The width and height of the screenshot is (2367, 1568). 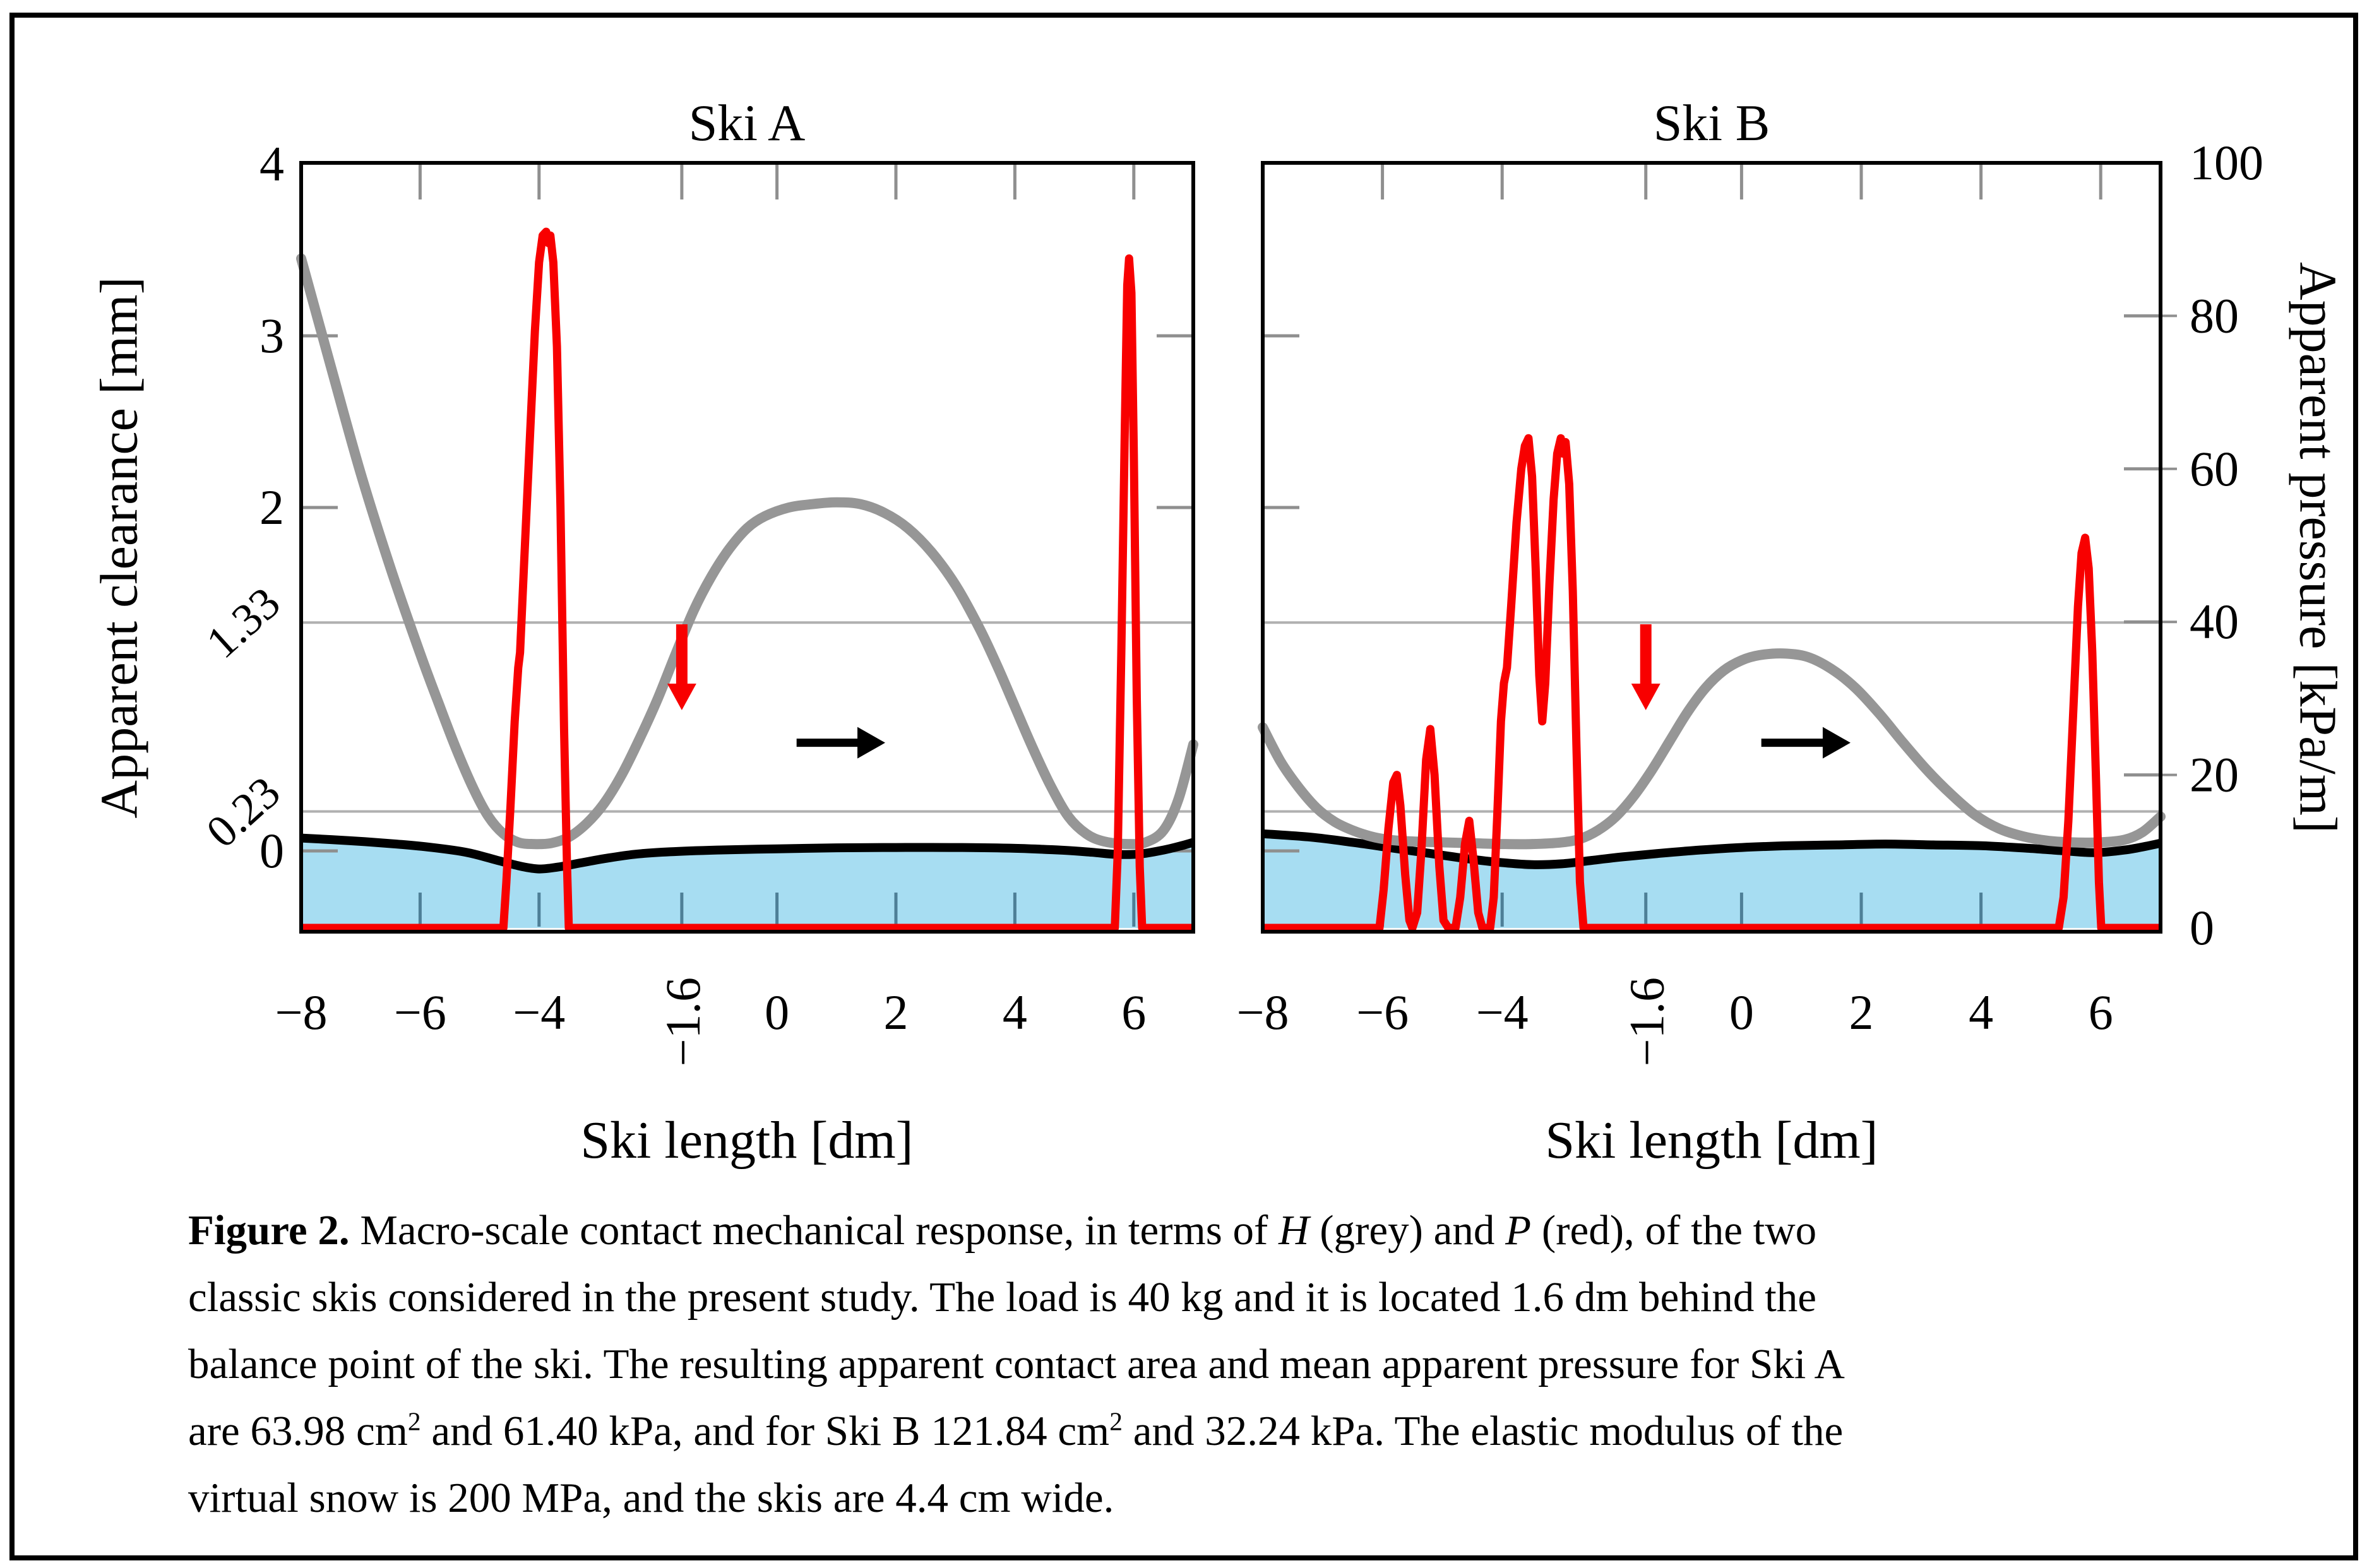 I want to click on clearance-tick-label: 2, so click(x=271, y=507).